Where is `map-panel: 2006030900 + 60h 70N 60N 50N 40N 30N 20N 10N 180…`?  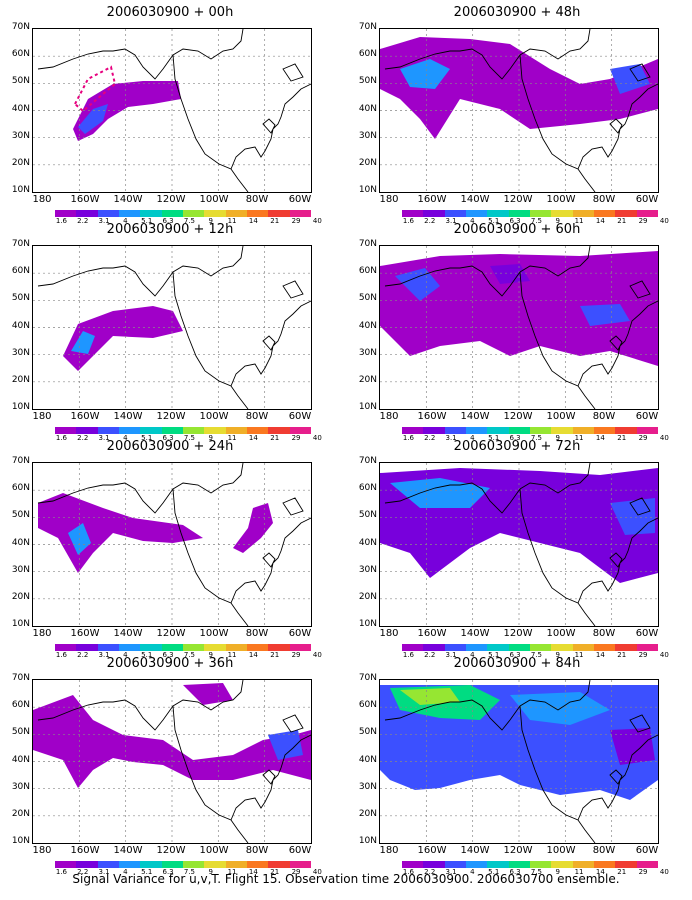 map-panel: 2006030900 + 60h 70N 60N 50N 40N 30N 20N 10N 180… is located at coordinates (517, 332).